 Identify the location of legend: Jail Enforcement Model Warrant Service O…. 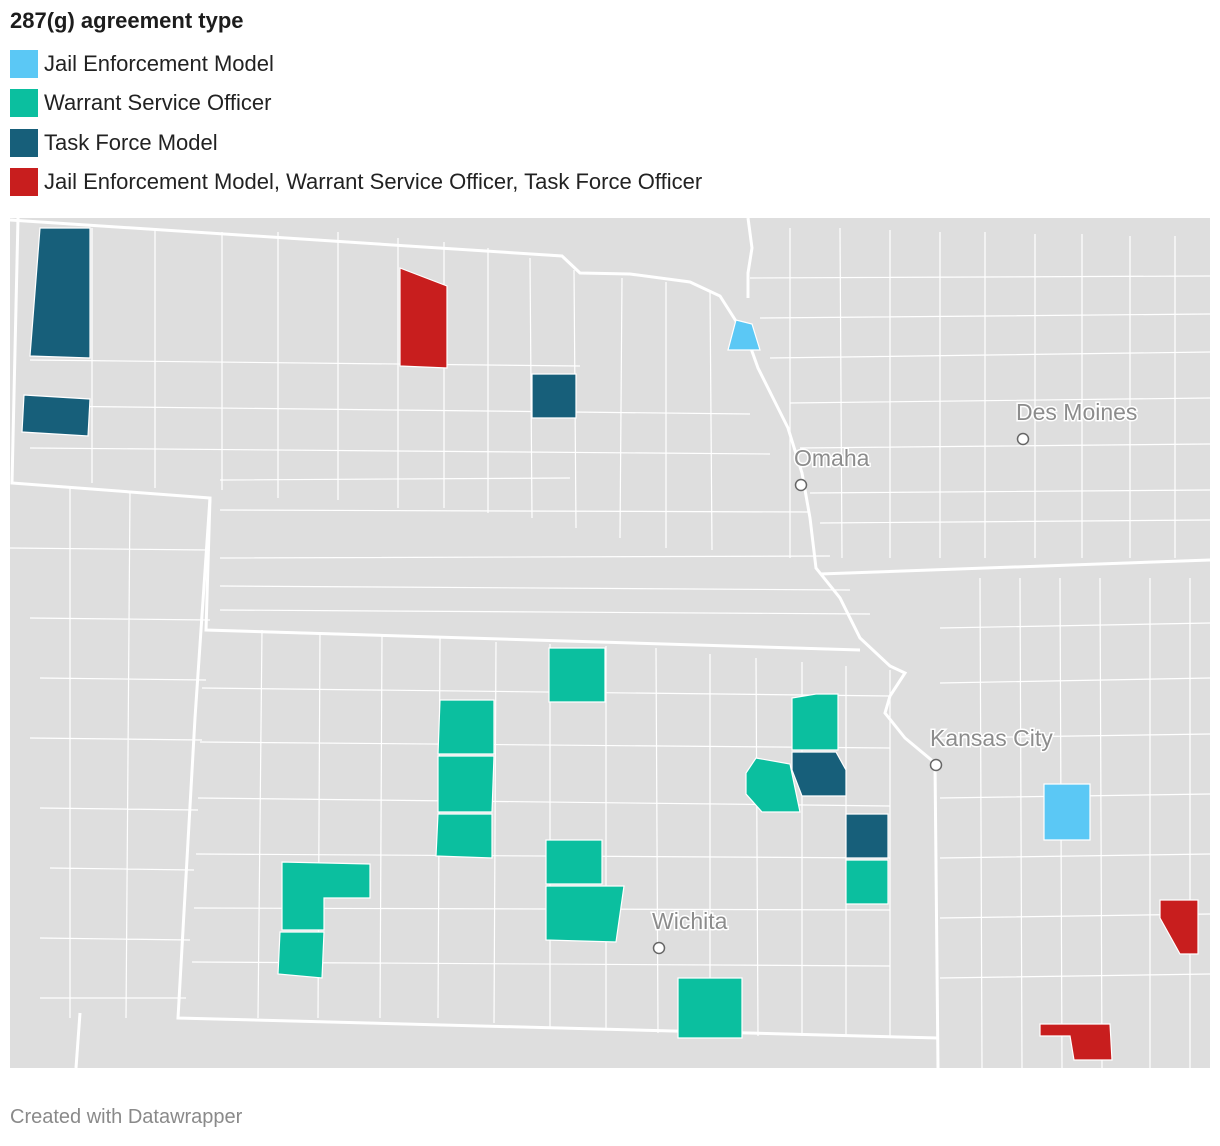
(356, 123).